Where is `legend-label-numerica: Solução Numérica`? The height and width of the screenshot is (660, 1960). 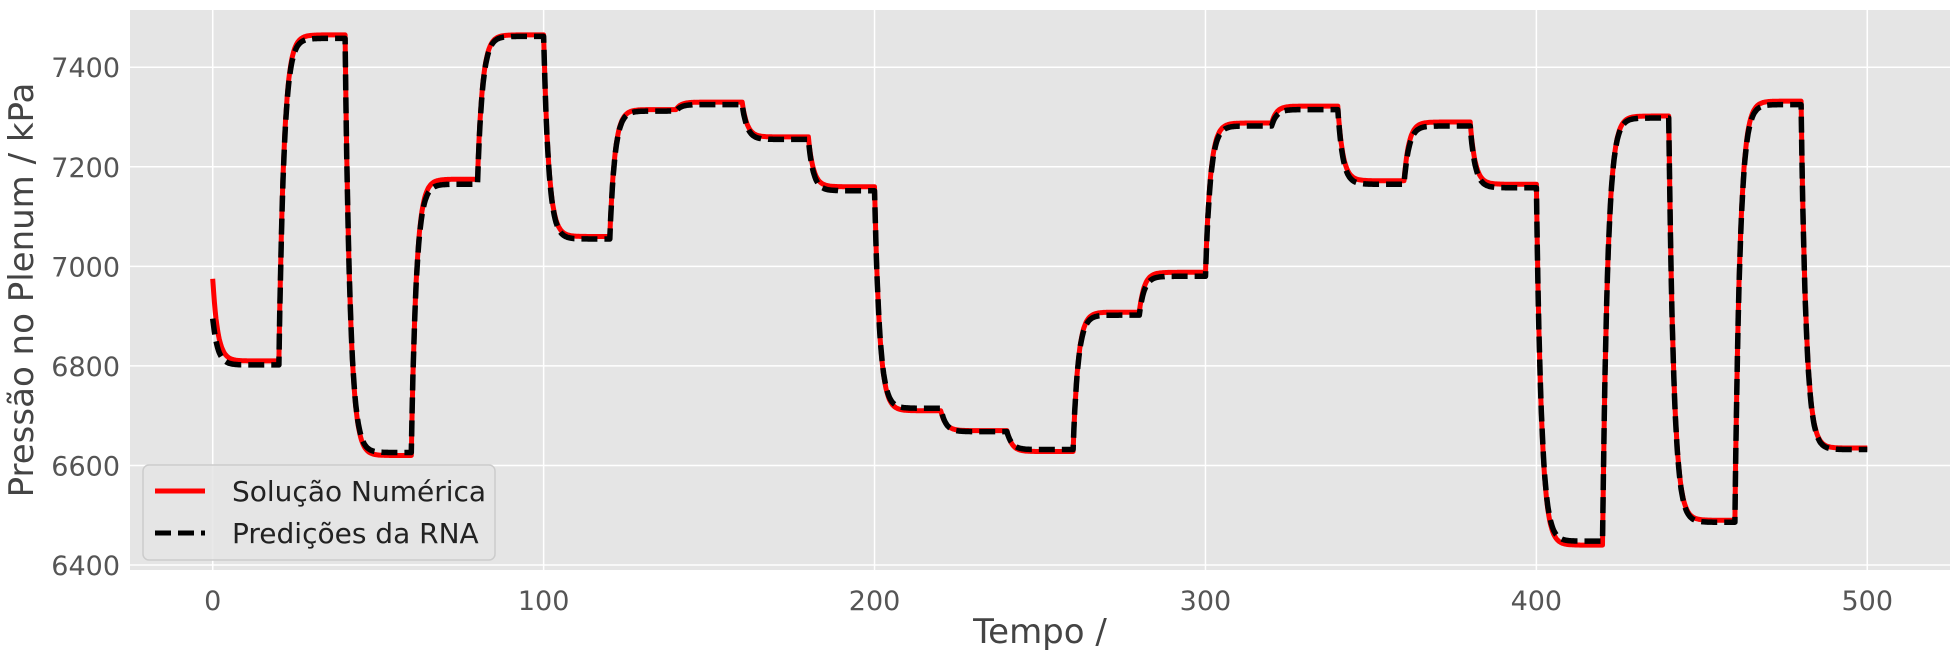 legend-label-numerica: Solução Numérica is located at coordinates (359, 491).